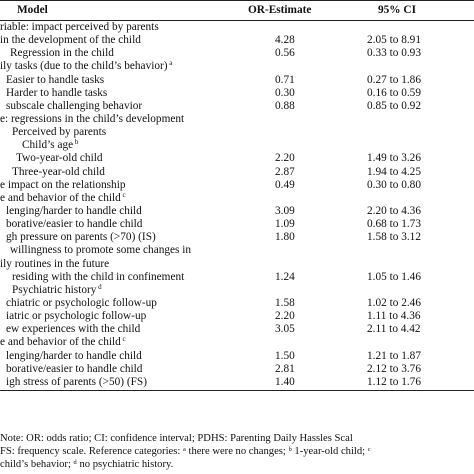  Describe the element at coordinates (81, 237) in the screenshot. I see `row-label: gh pressure on parents (>70) (IS)` at that location.